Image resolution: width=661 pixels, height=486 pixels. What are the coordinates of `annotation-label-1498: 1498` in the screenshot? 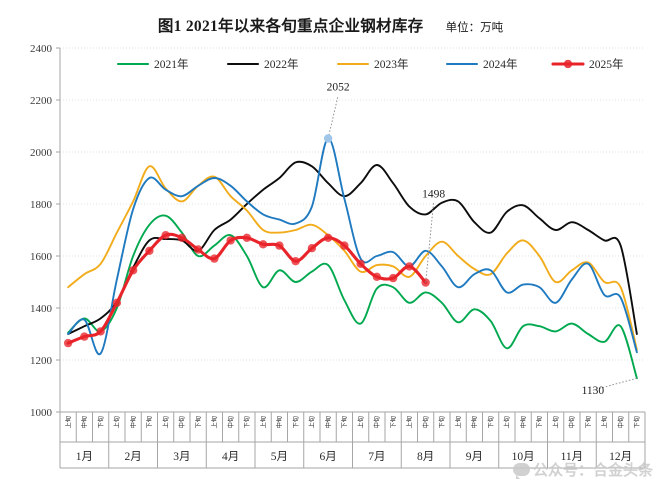 It's located at (433, 195).